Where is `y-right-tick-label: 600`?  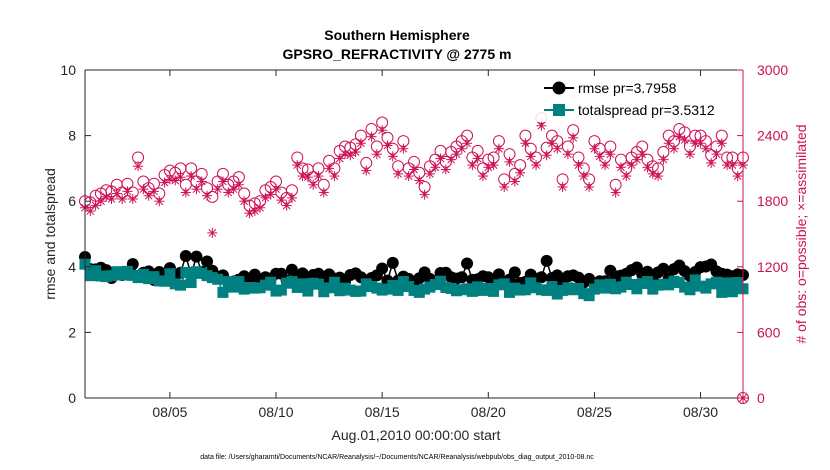
y-right-tick-label: 600 is located at coordinates (769, 332).